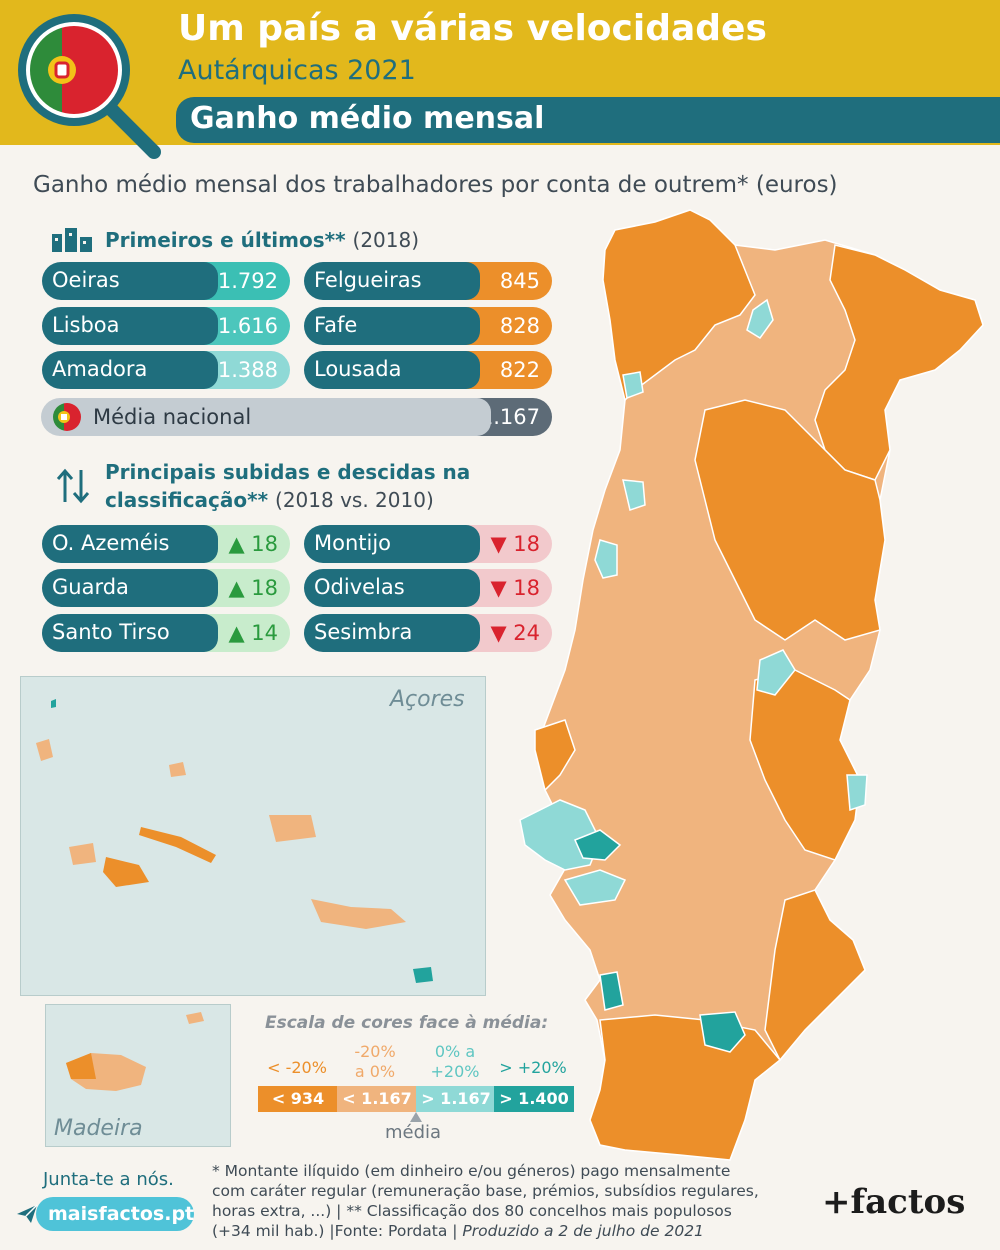  What do you see at coordinates (53, 703) in the screenshot?
I see `island-corvo` at bounding box center [53, 703].